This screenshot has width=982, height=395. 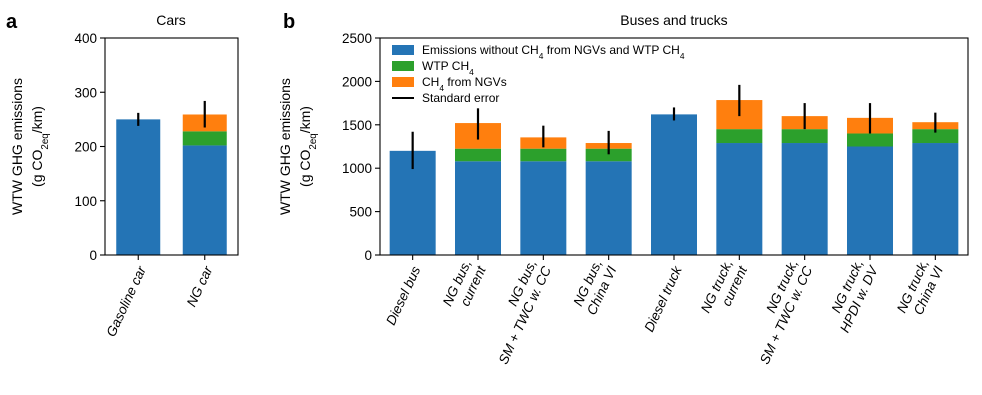 What do you see at coordinates (920, 289) in the screenshot?
I see `x-tick-label: NG truck,China VI` at bounding box center [920, 289].